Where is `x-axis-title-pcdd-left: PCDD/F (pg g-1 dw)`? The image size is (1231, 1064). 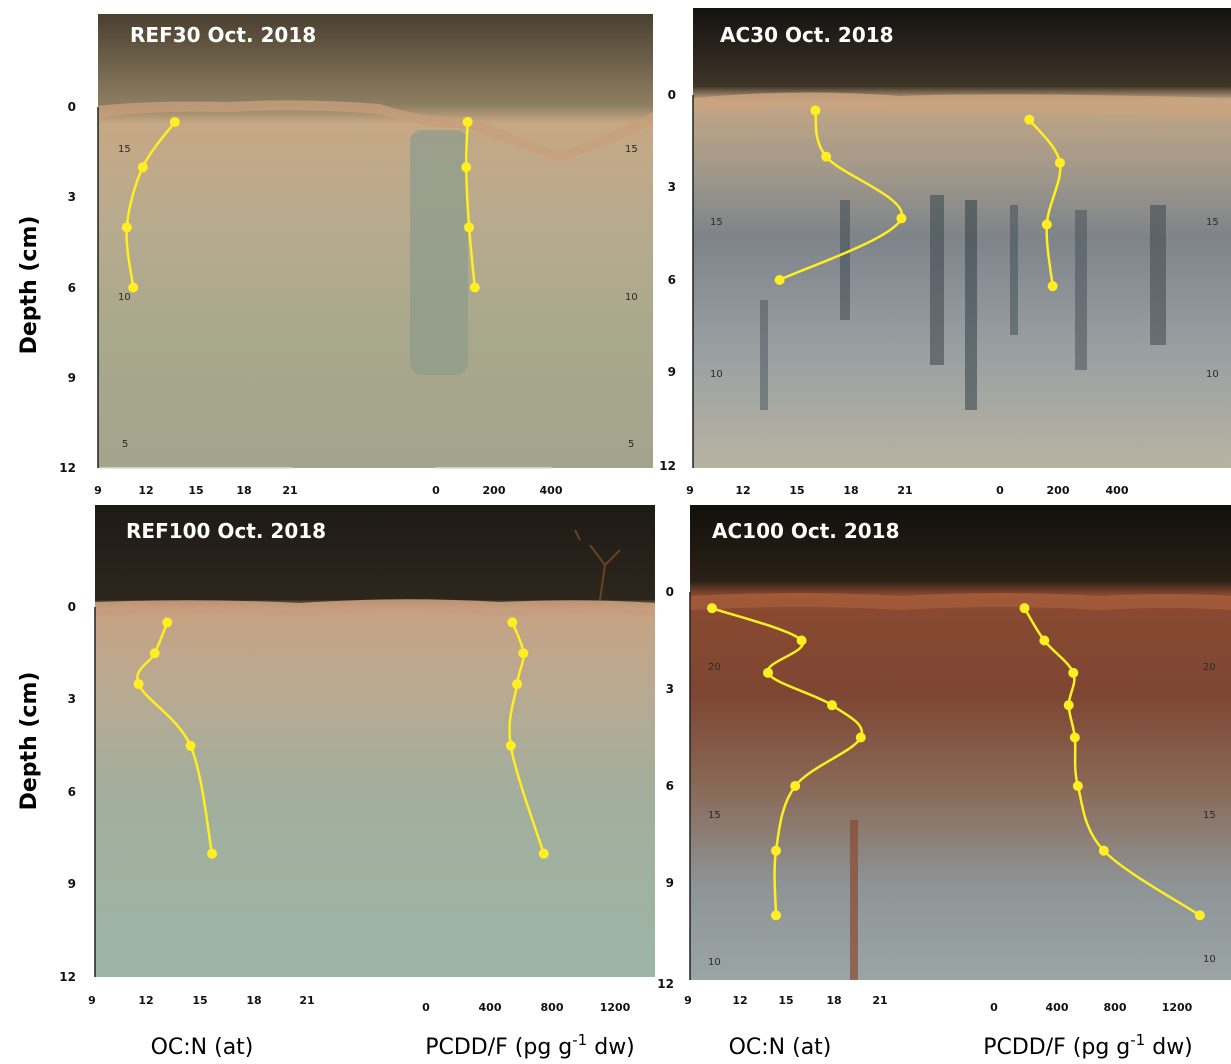
x-axis-title-pcdd-left: PCDD/F (pg g-1 dw) is located at coordinates (530, 1045).